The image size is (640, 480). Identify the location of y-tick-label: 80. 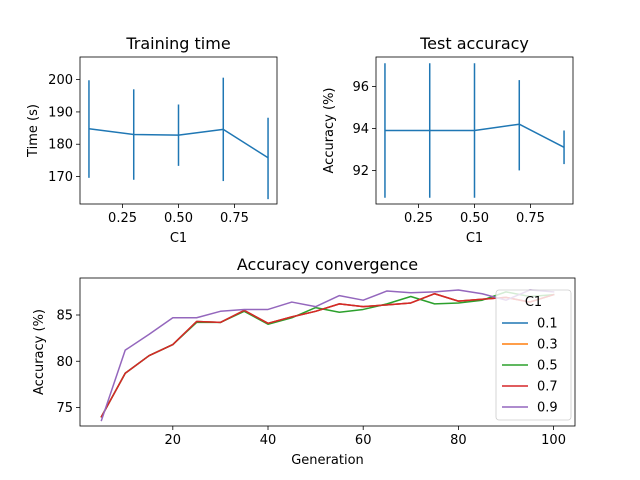
(64, 362).